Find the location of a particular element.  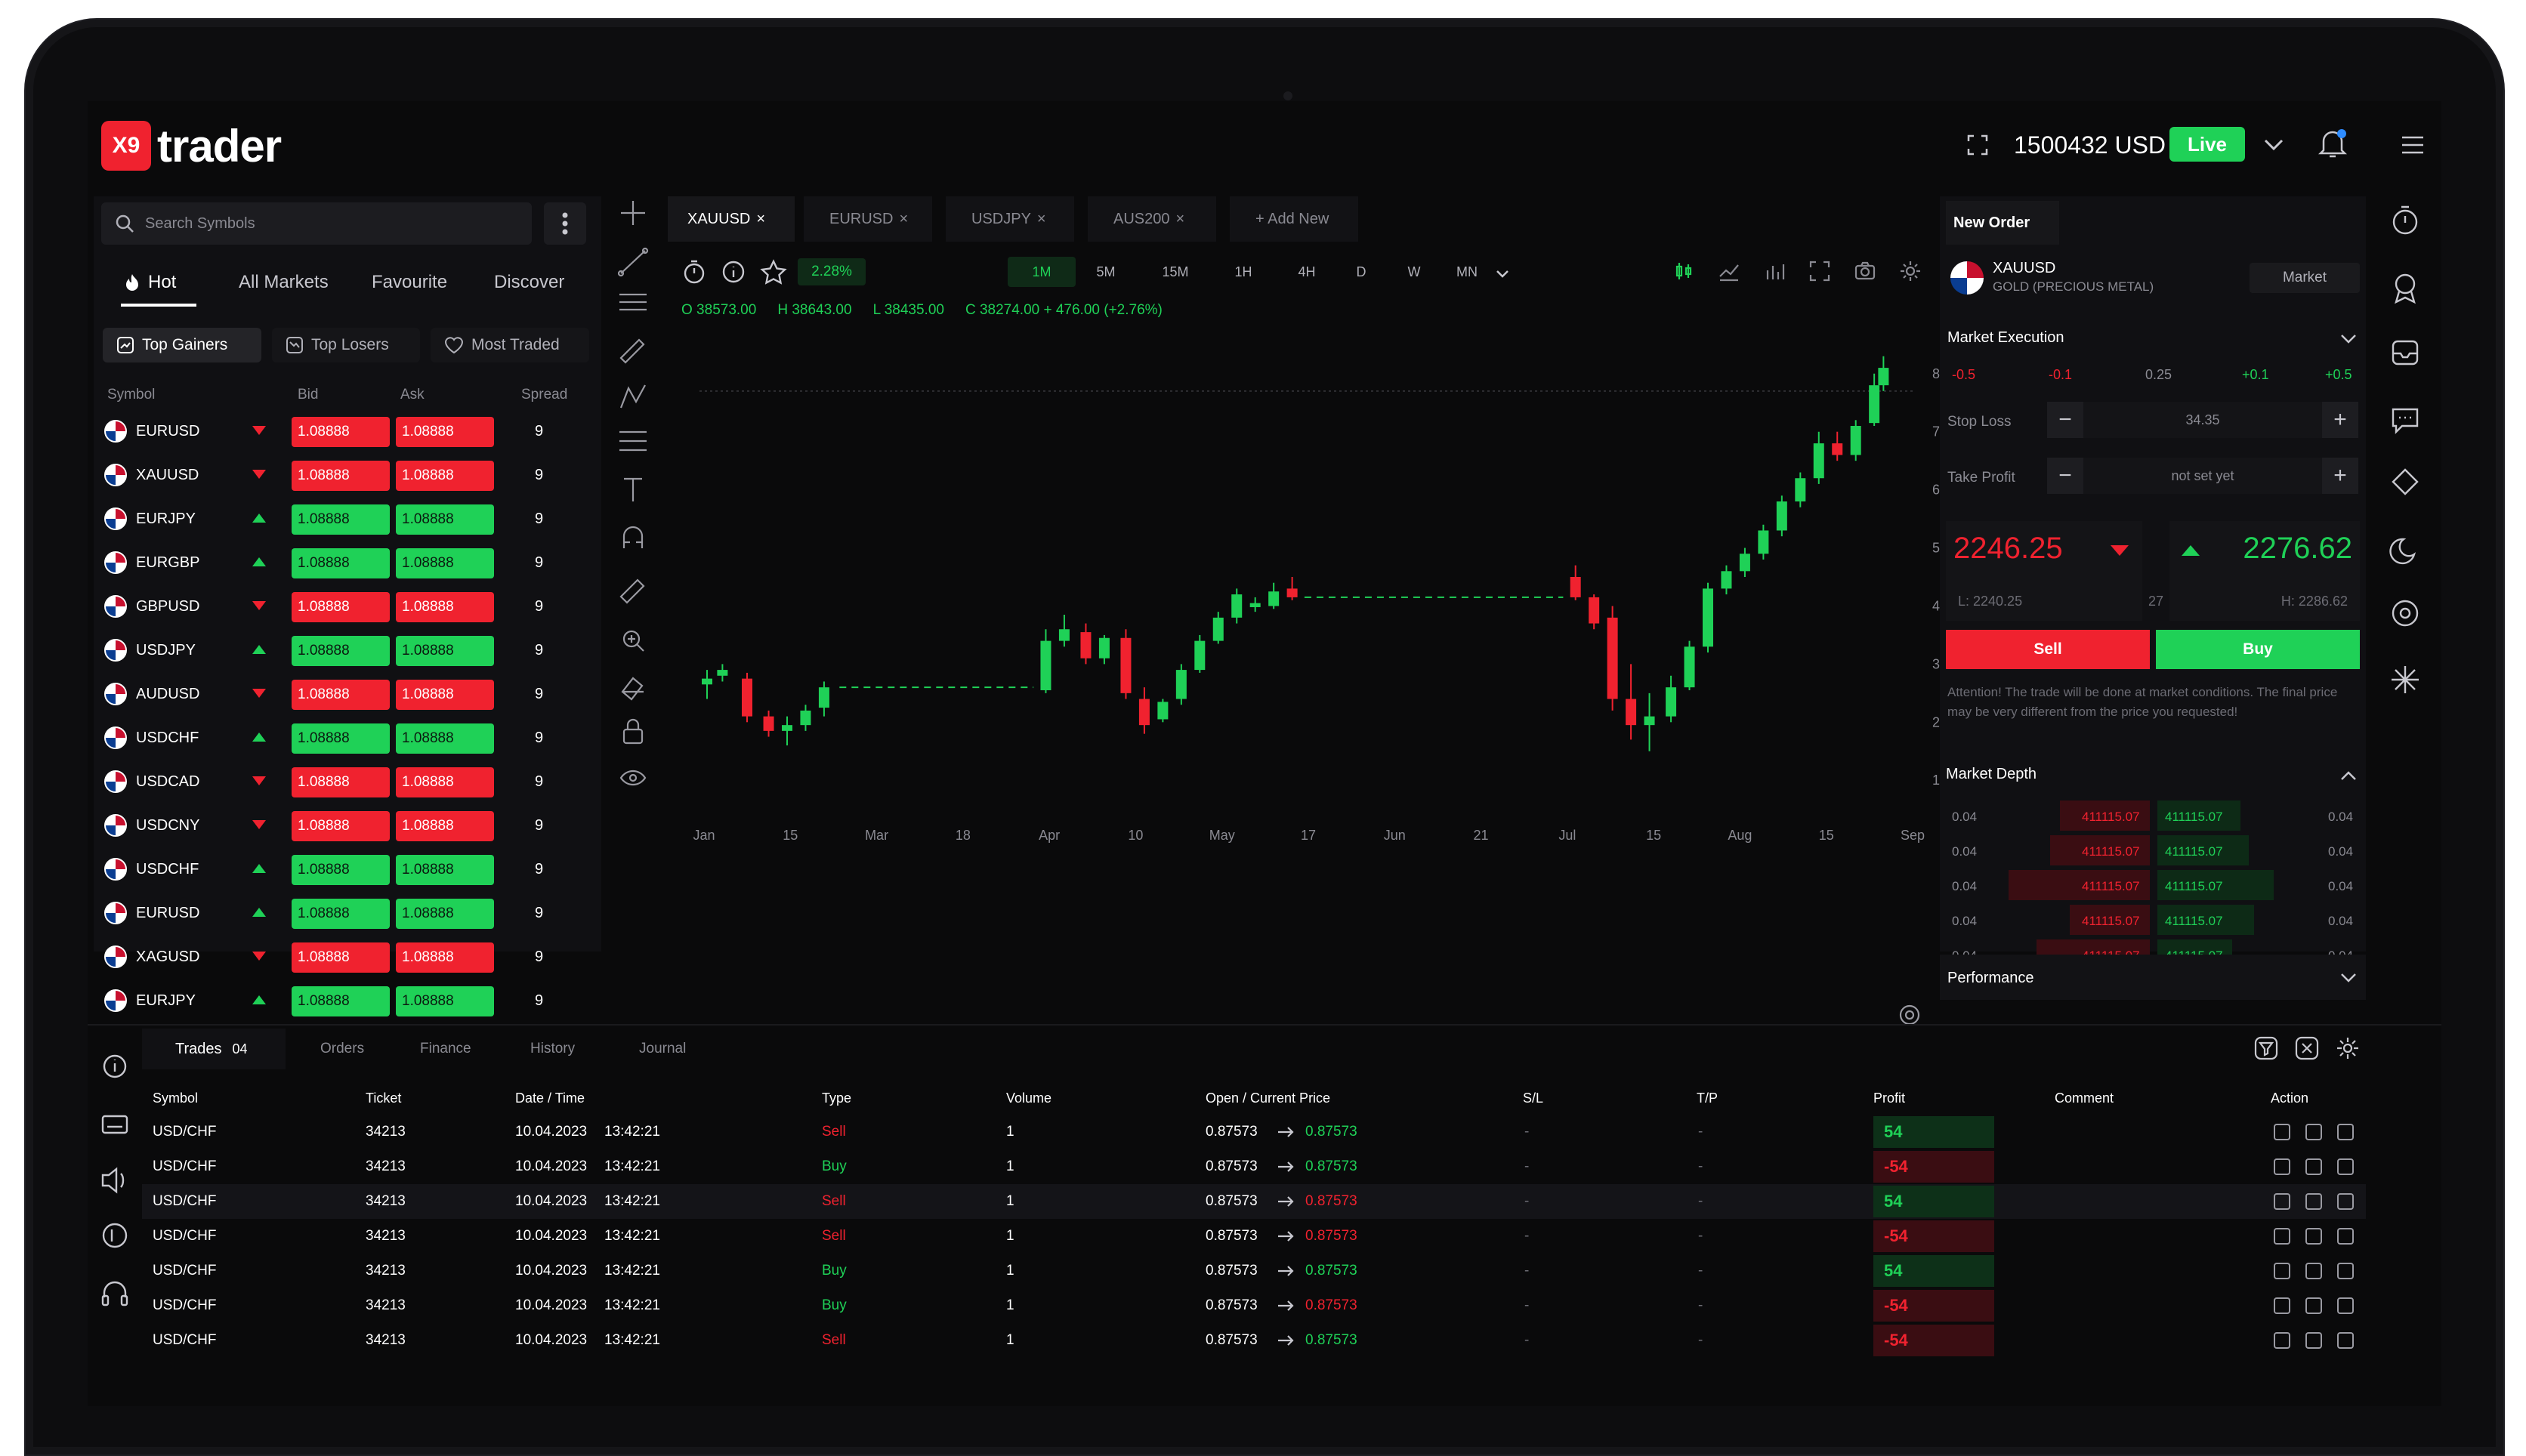

step-minus-0-5: -0.5 is located at coordinates (1964, 374).